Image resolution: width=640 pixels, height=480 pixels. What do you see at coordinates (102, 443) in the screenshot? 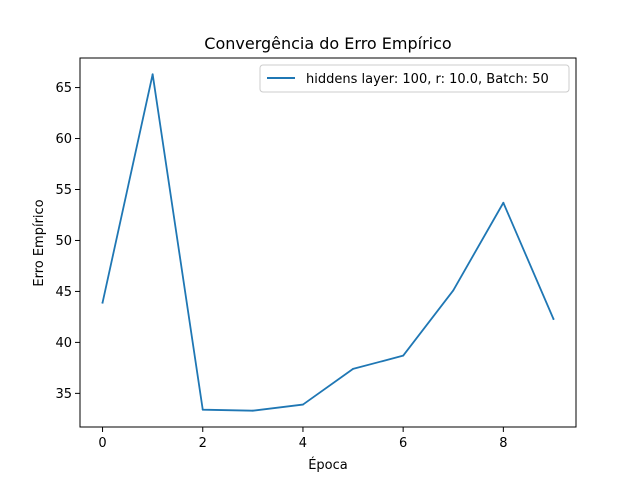
I see `x-tick-label: 0` at bounding box center [102, 443].